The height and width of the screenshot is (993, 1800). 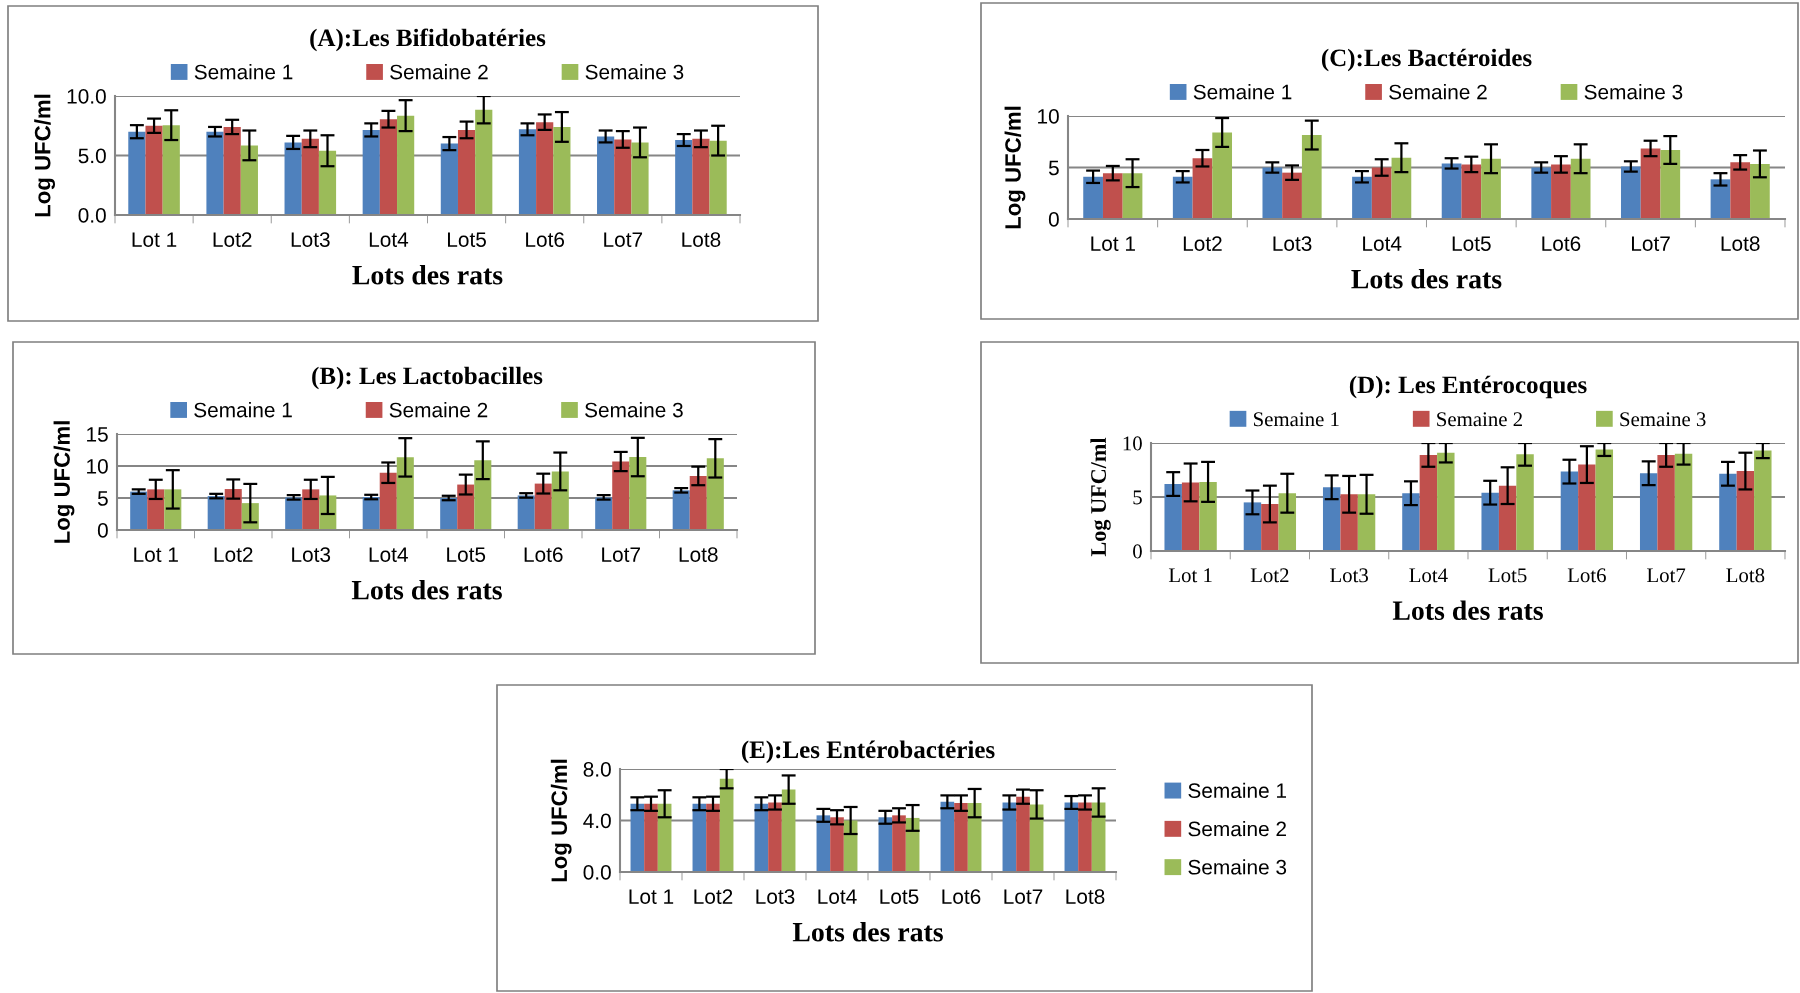 What do you see at coordinates (1633, 92) in the screenshot?
I see `legend-label: Semaine 3` at bounding box center [1633, 92].